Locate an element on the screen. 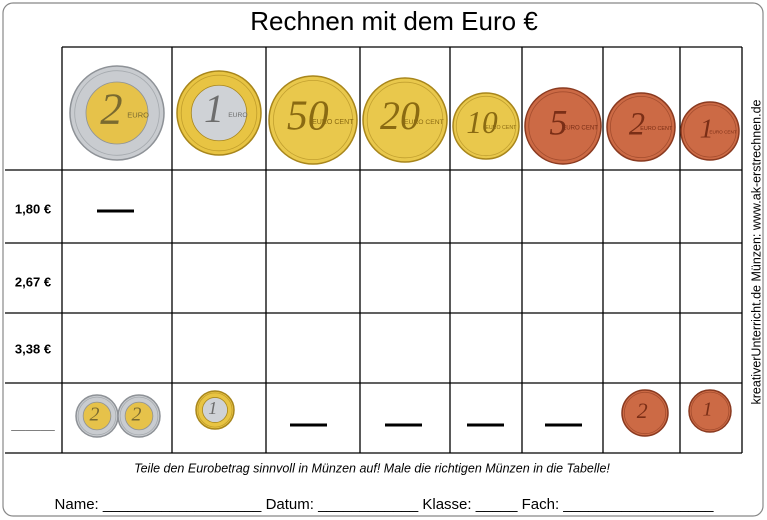 This screenshot has height=520, width=767. row-label: 3,38 € is located at coordinates (33, 348).